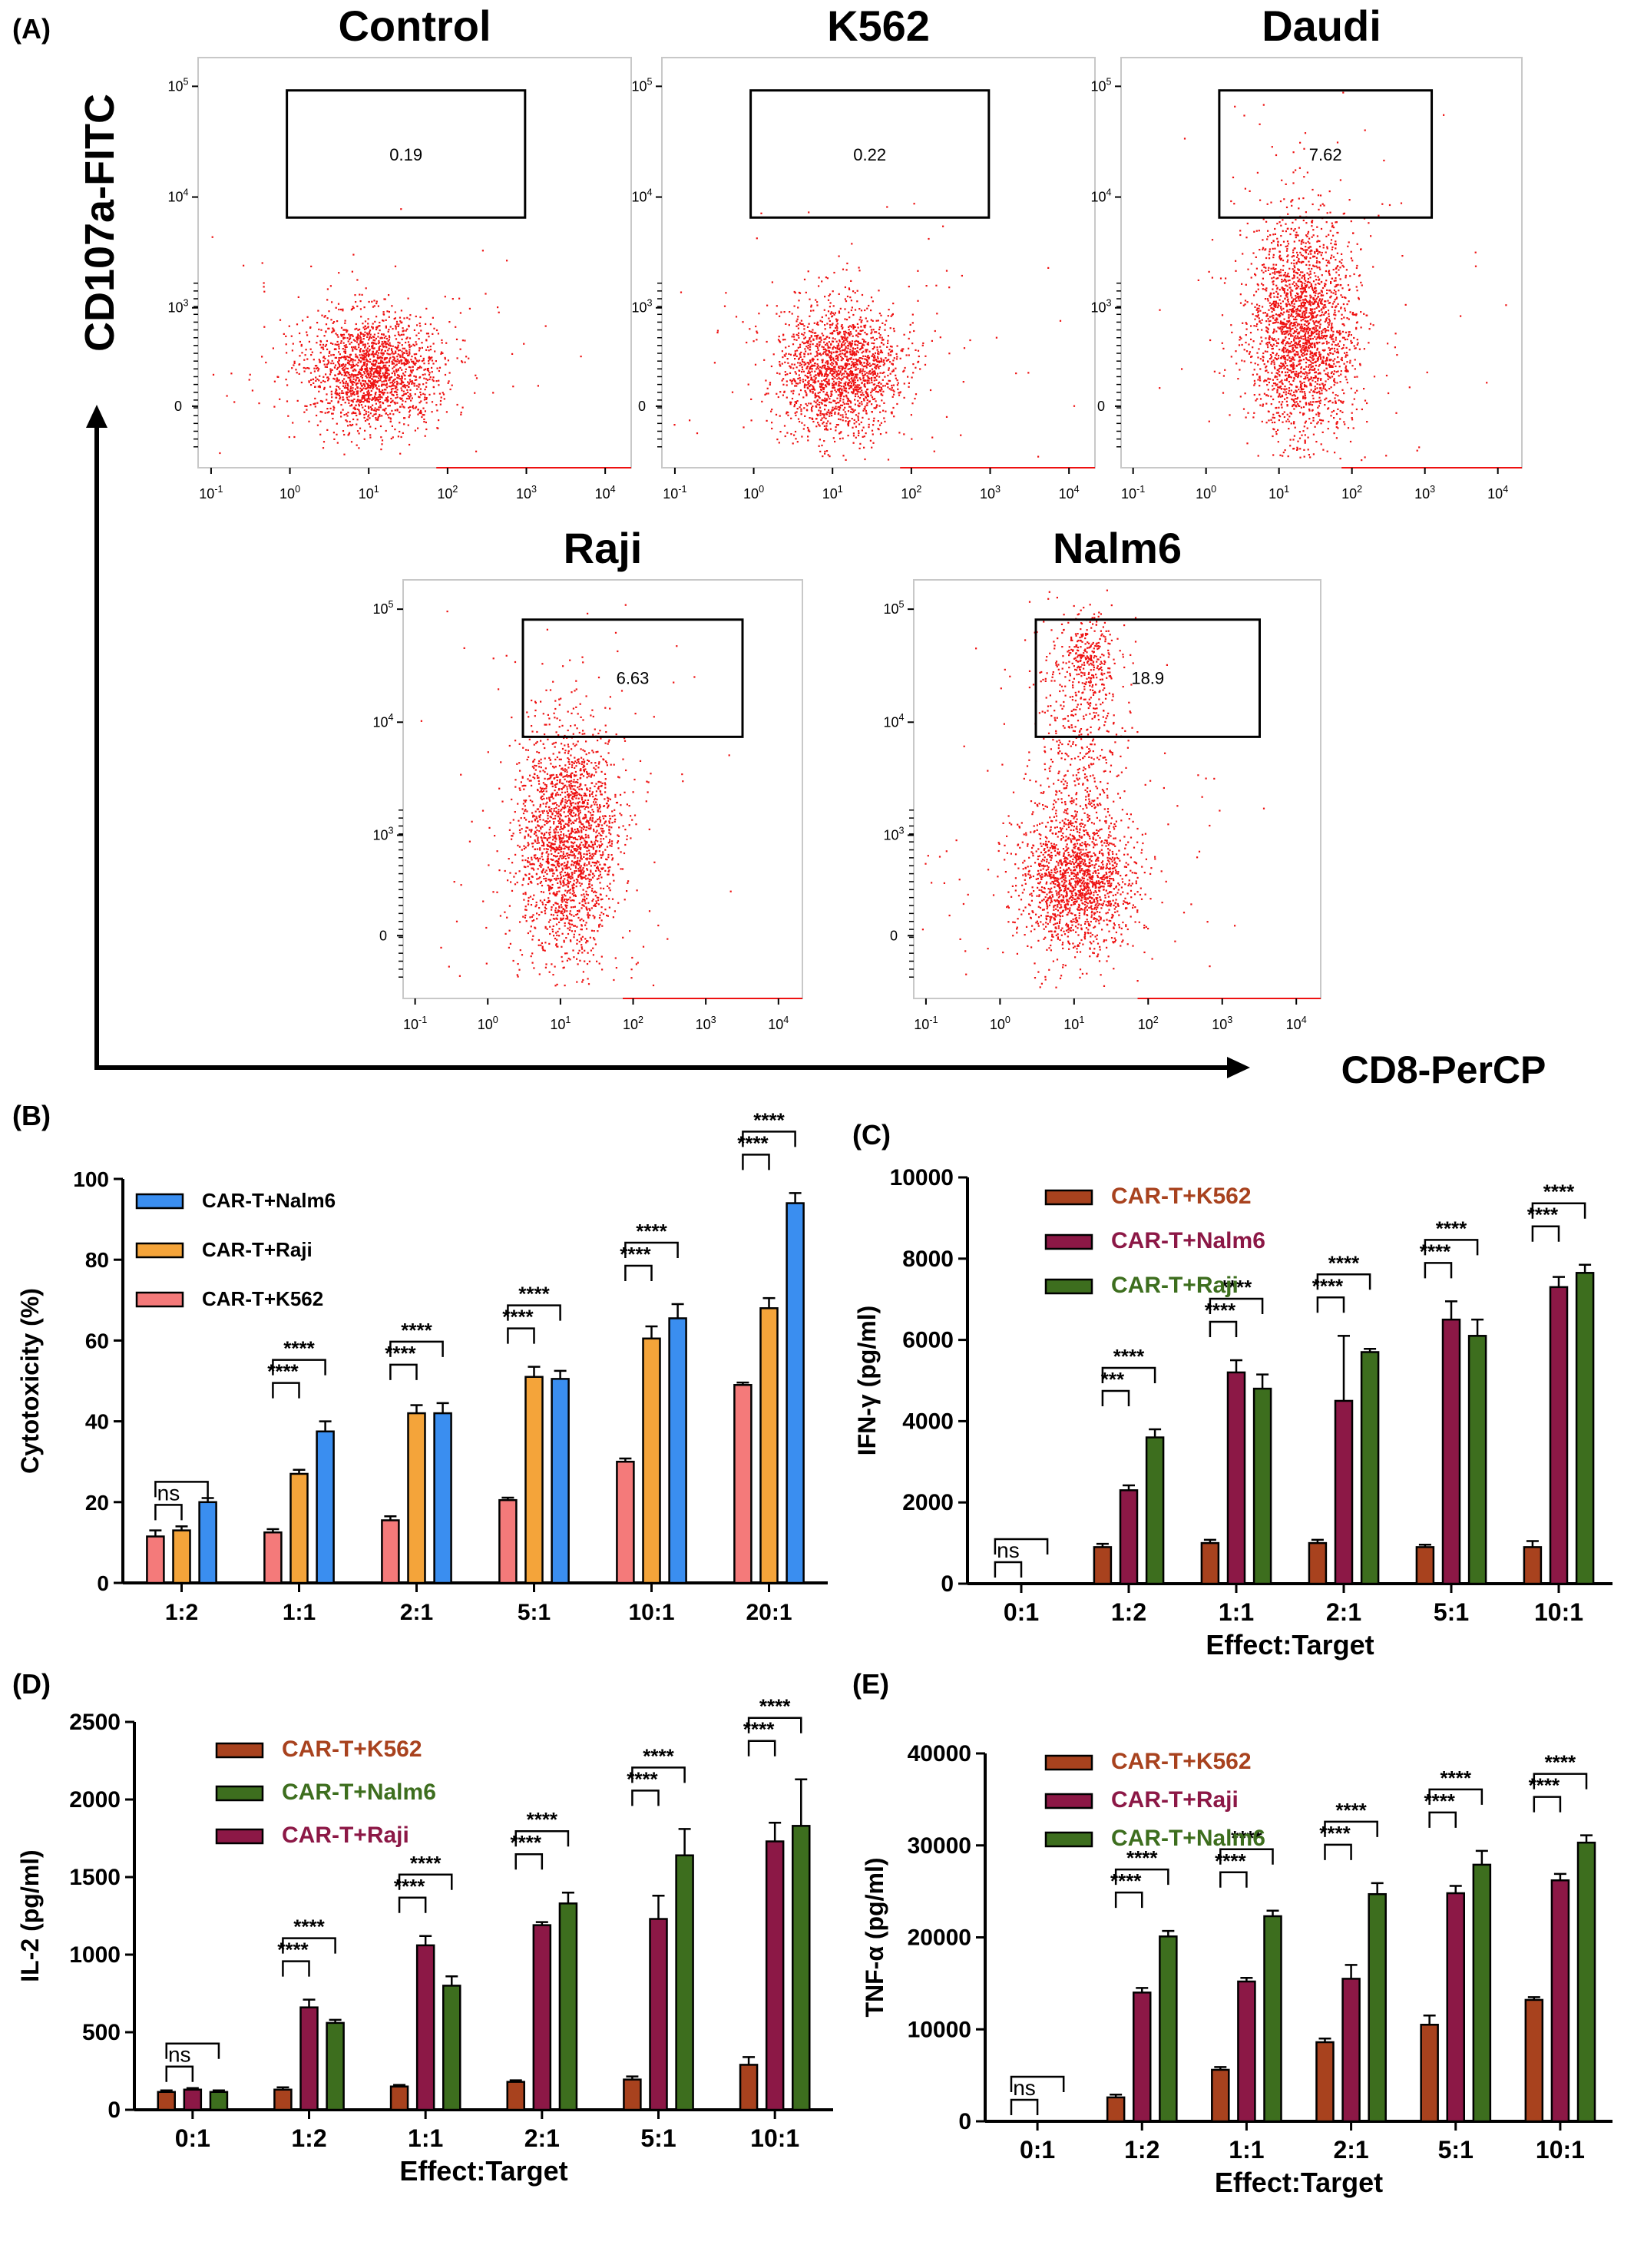  What do you see at coordinates (928, 1340) in the screenshot?
I see `y-tick-label: 6000` at bounding box center [928, 1340].